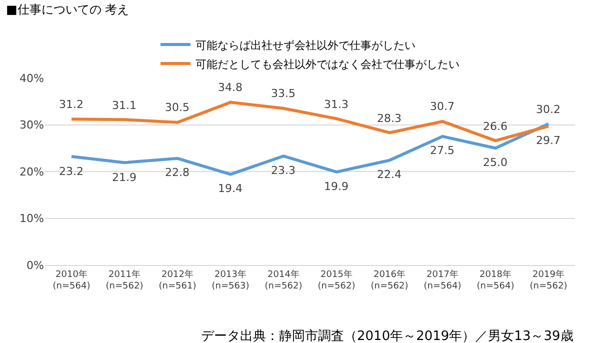 The width and height of the screenshot is (595, 343). Describe the element at coordinates (336, 104) in the screenshot. I see `data-label: 31.3` at that location.